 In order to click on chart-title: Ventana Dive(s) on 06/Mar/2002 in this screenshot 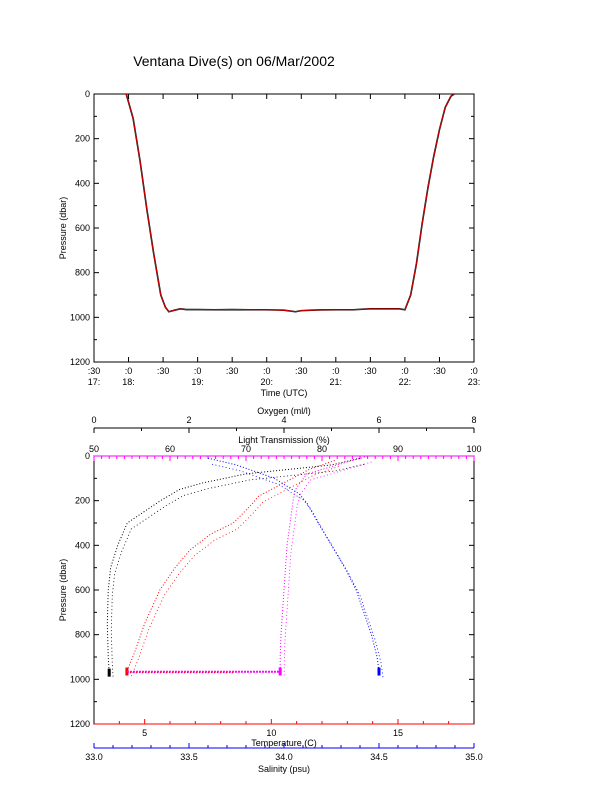, I will do `click(234, 61)`.